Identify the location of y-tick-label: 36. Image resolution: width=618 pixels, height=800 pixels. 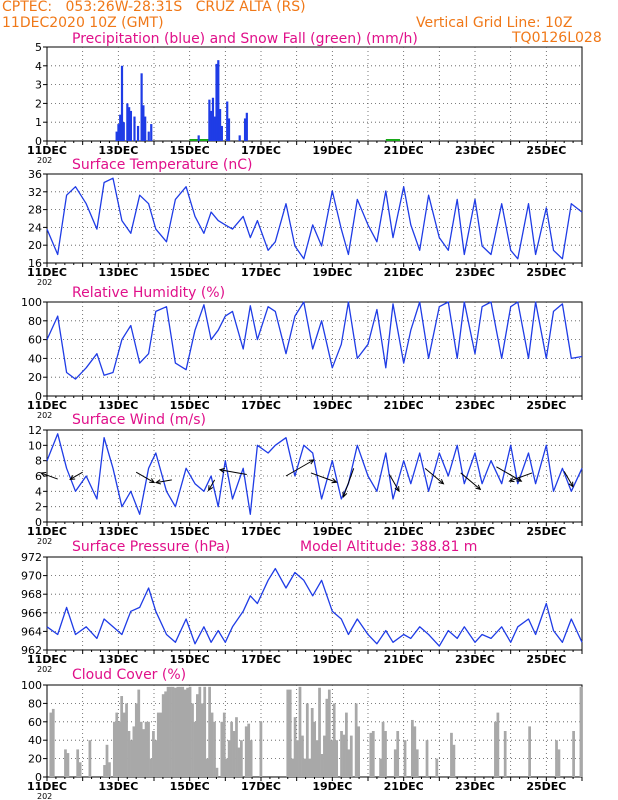
(35, 174).